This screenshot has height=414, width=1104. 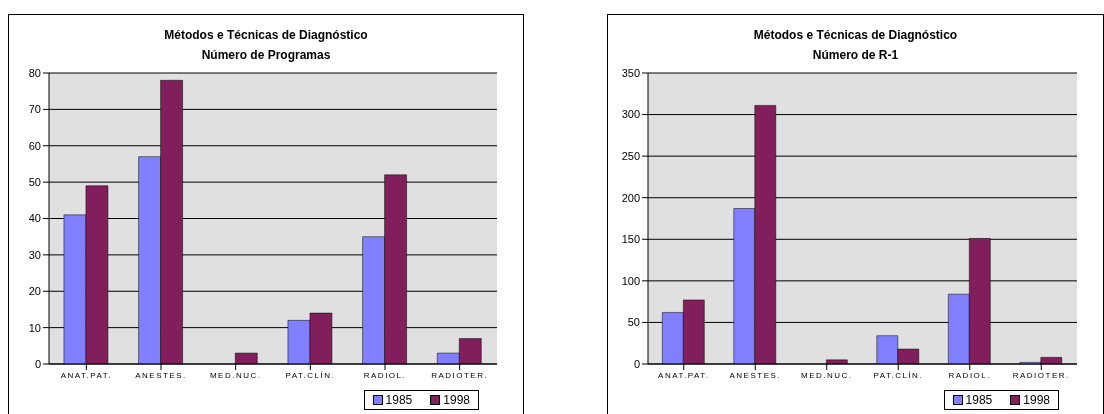 I want to click on y-tick-label: 70, so click(x=34, y=109).